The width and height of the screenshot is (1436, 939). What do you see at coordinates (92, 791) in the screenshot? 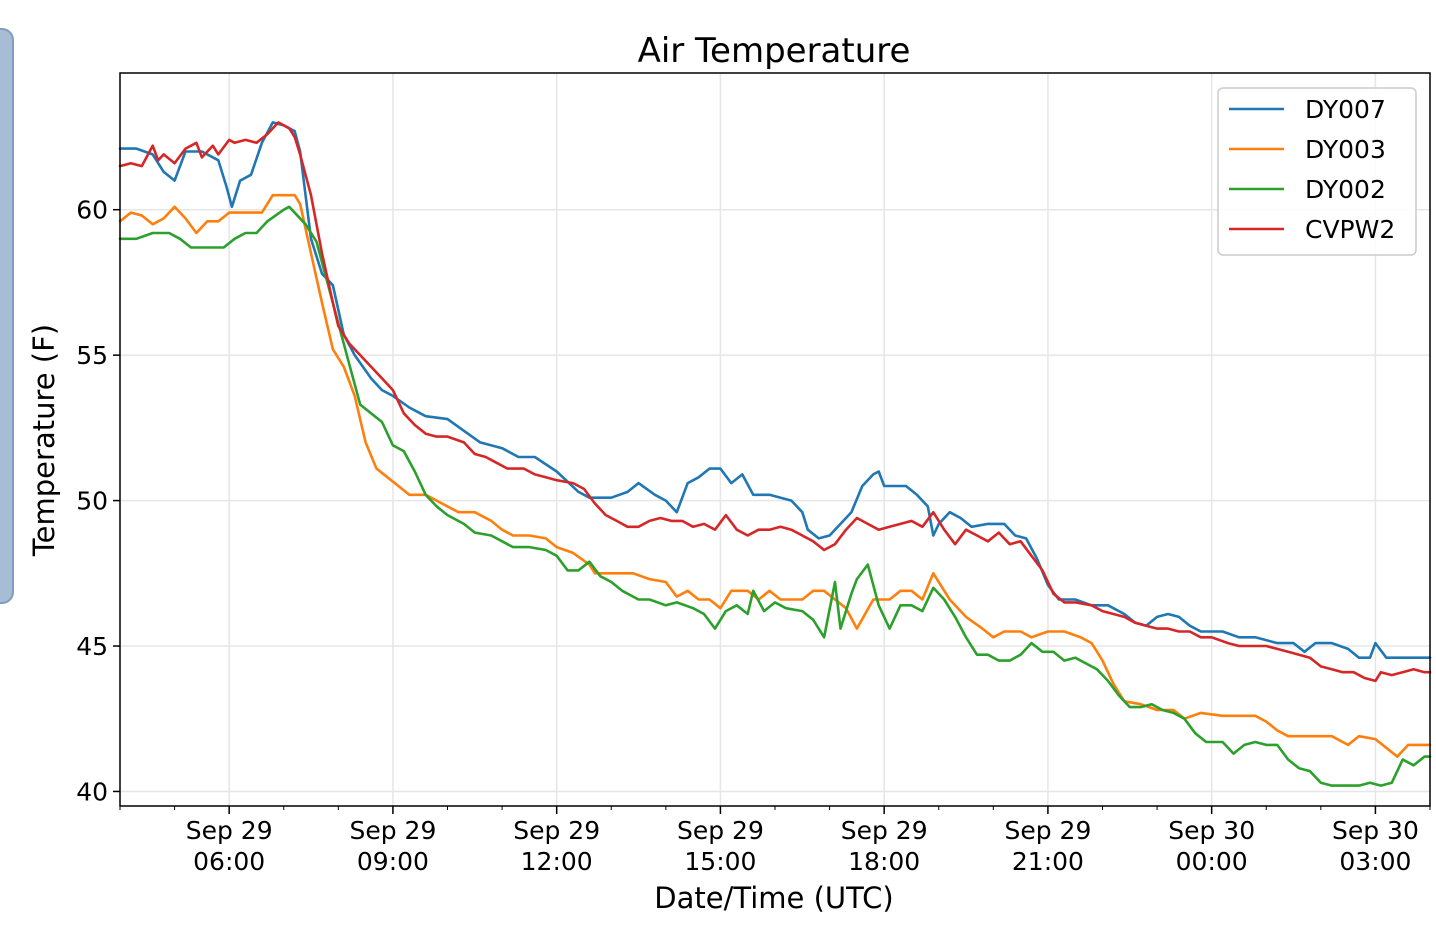
I see `y-tick-label: 40` at bounding box center [92, 791].